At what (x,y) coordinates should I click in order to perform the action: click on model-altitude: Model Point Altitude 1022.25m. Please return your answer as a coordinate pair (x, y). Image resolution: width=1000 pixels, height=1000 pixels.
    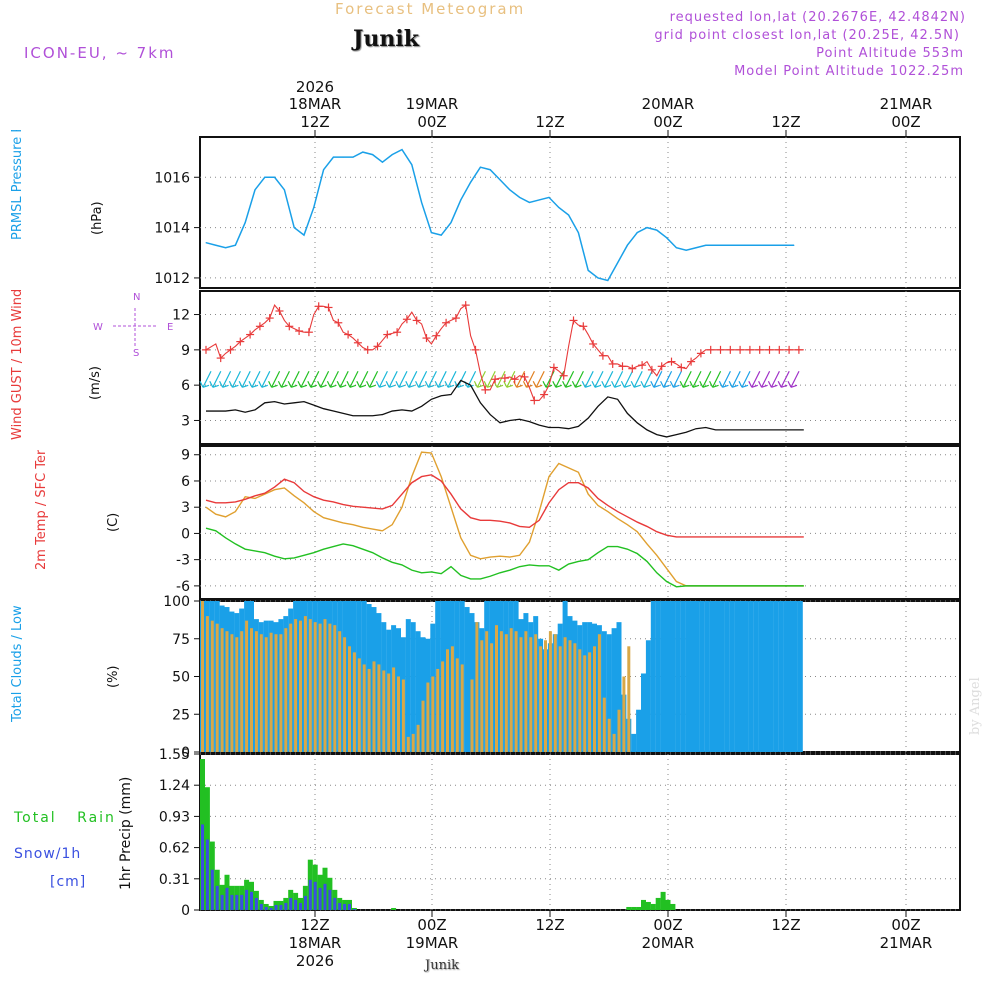
    Looking at the image, I should click on (849, 71).